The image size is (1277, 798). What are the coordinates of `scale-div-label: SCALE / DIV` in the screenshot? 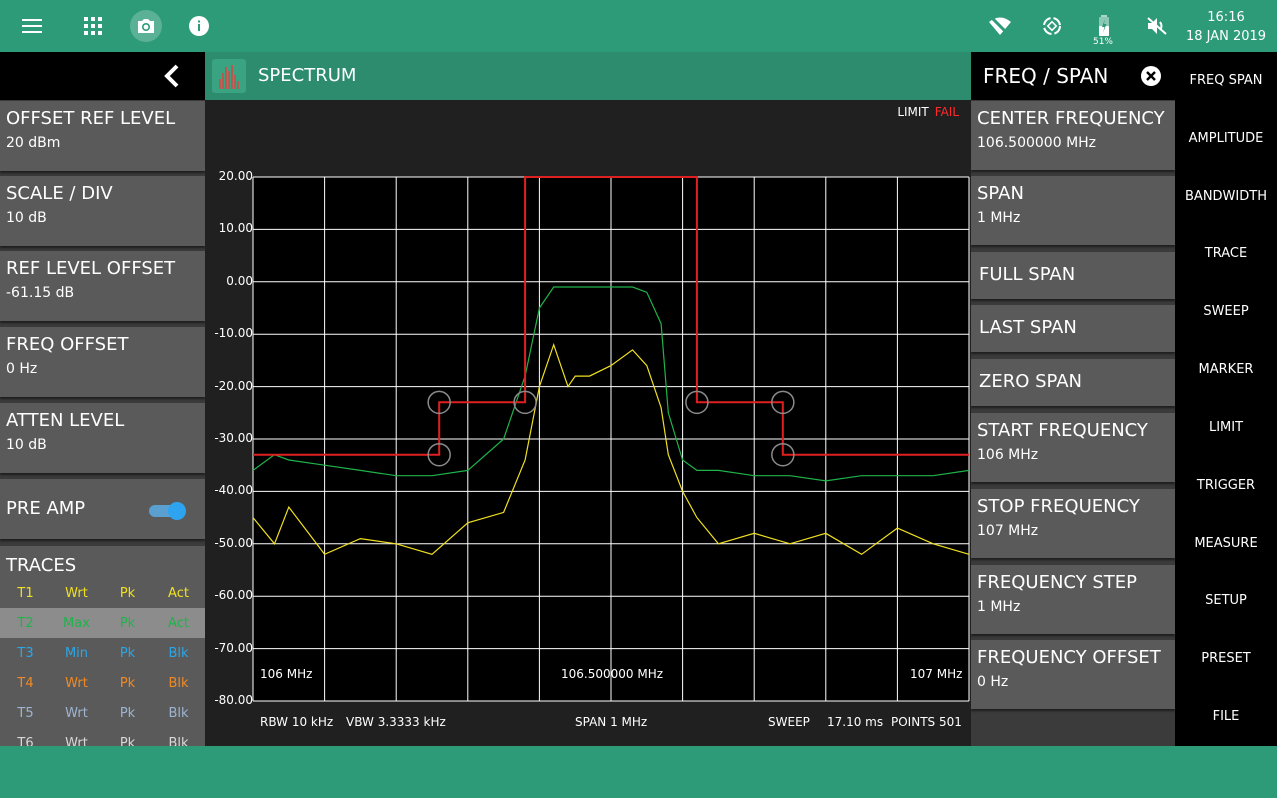 It's located at (59, 193).